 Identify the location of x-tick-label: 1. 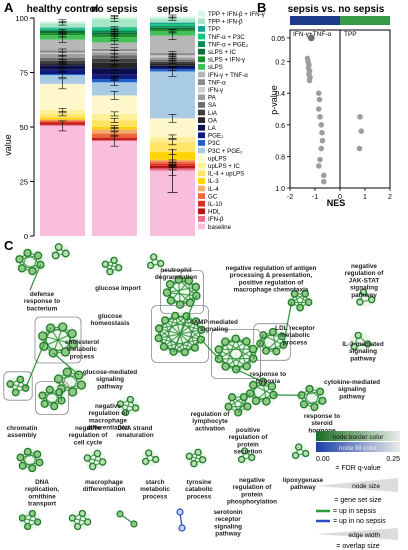
(365, 197).